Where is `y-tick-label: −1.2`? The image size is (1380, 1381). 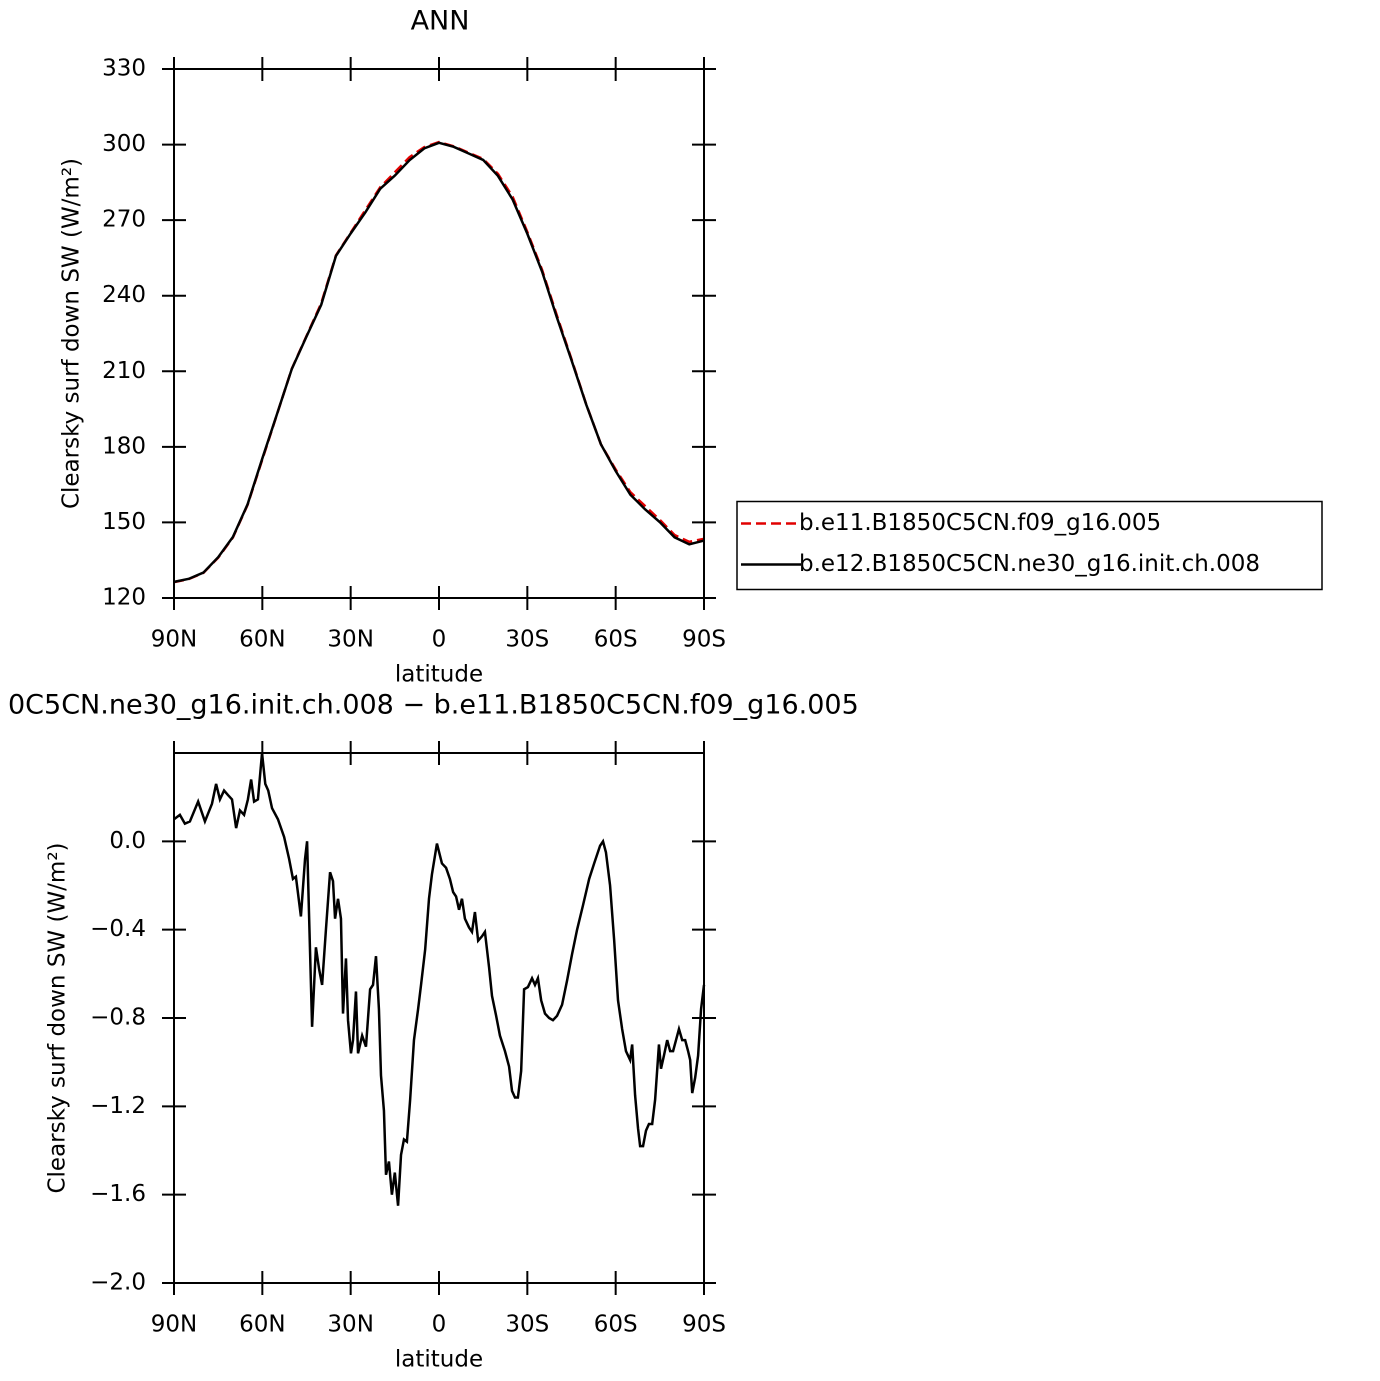
y-tick-label: −1.2 is located at coordinates (118, 1106).